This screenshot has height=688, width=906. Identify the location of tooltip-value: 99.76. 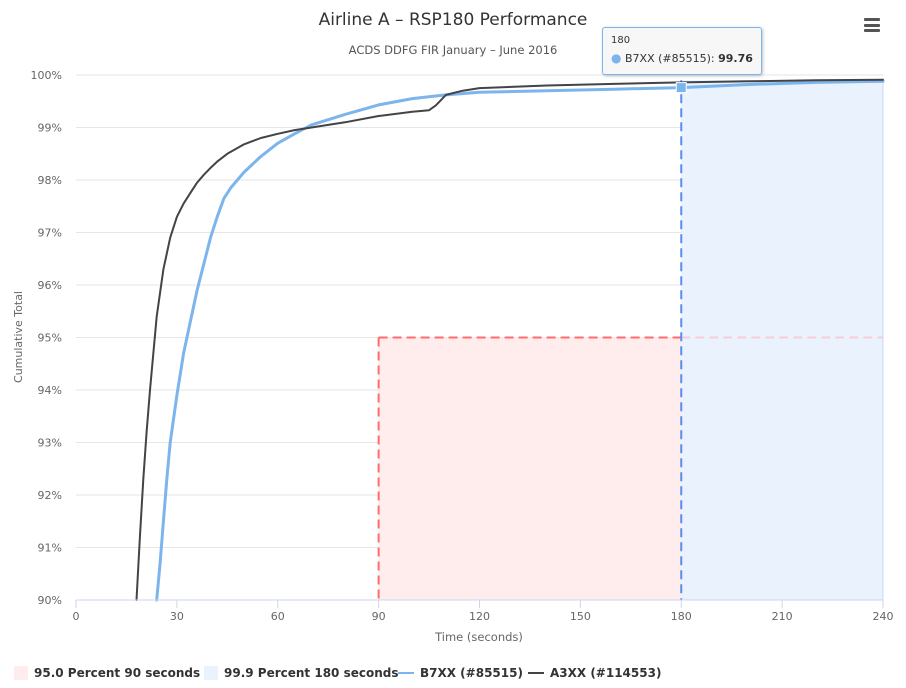
(735, 58).